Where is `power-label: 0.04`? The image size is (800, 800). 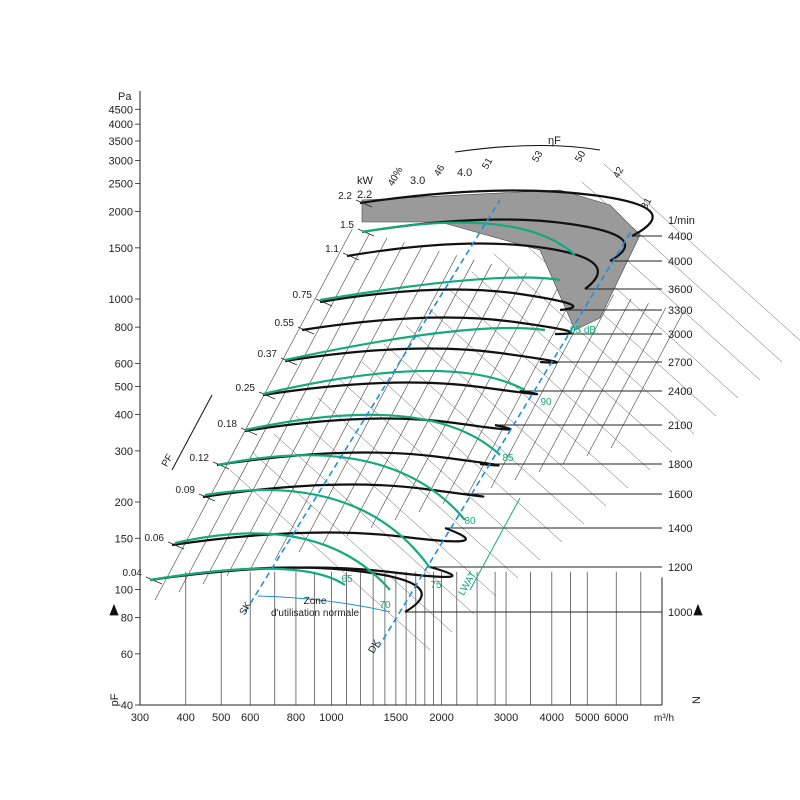
power-label: 0.04 is located at coordinates (133, 573).